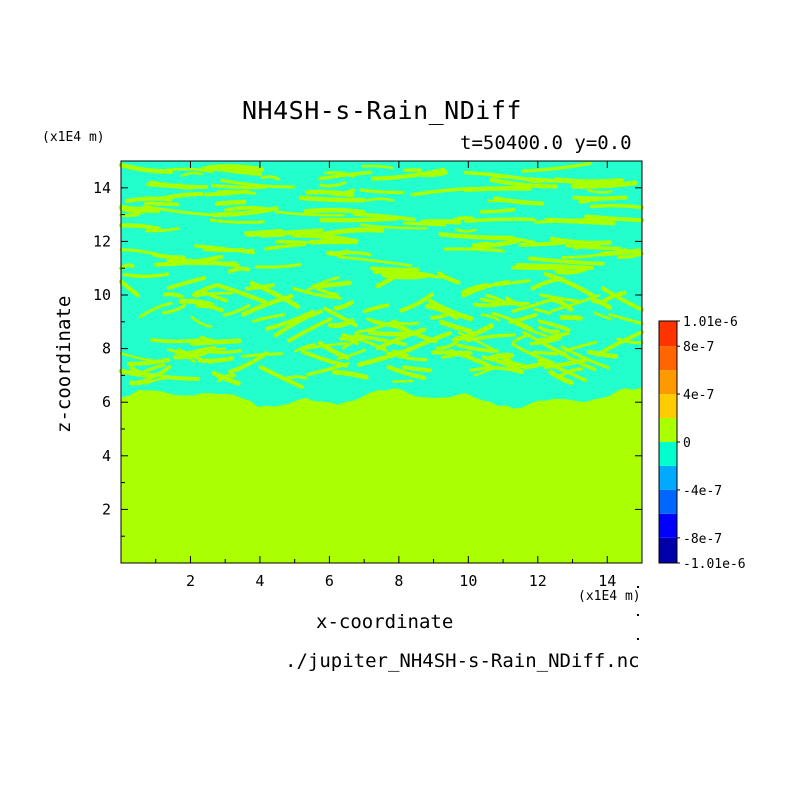 The image size is (804, 804). What do you see at coordinates (710, 322) in the screenshot?
I see `colorbar-label: 1.01e-6` at bounding box center [710, 322].